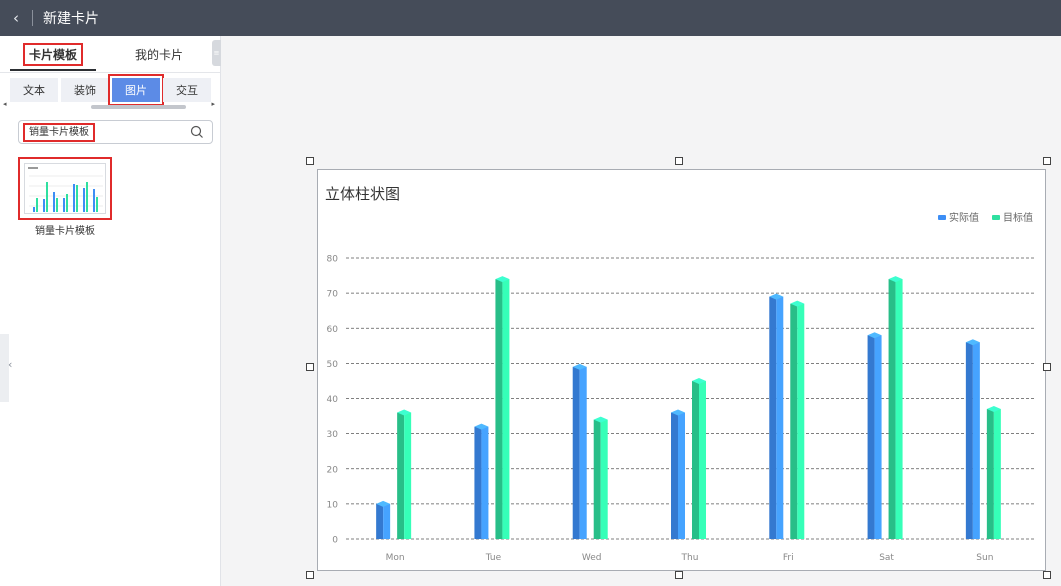  Describe the element at coordinates (1047, 161) in the screenshot. I see `resize-handle-top-right` at that location.